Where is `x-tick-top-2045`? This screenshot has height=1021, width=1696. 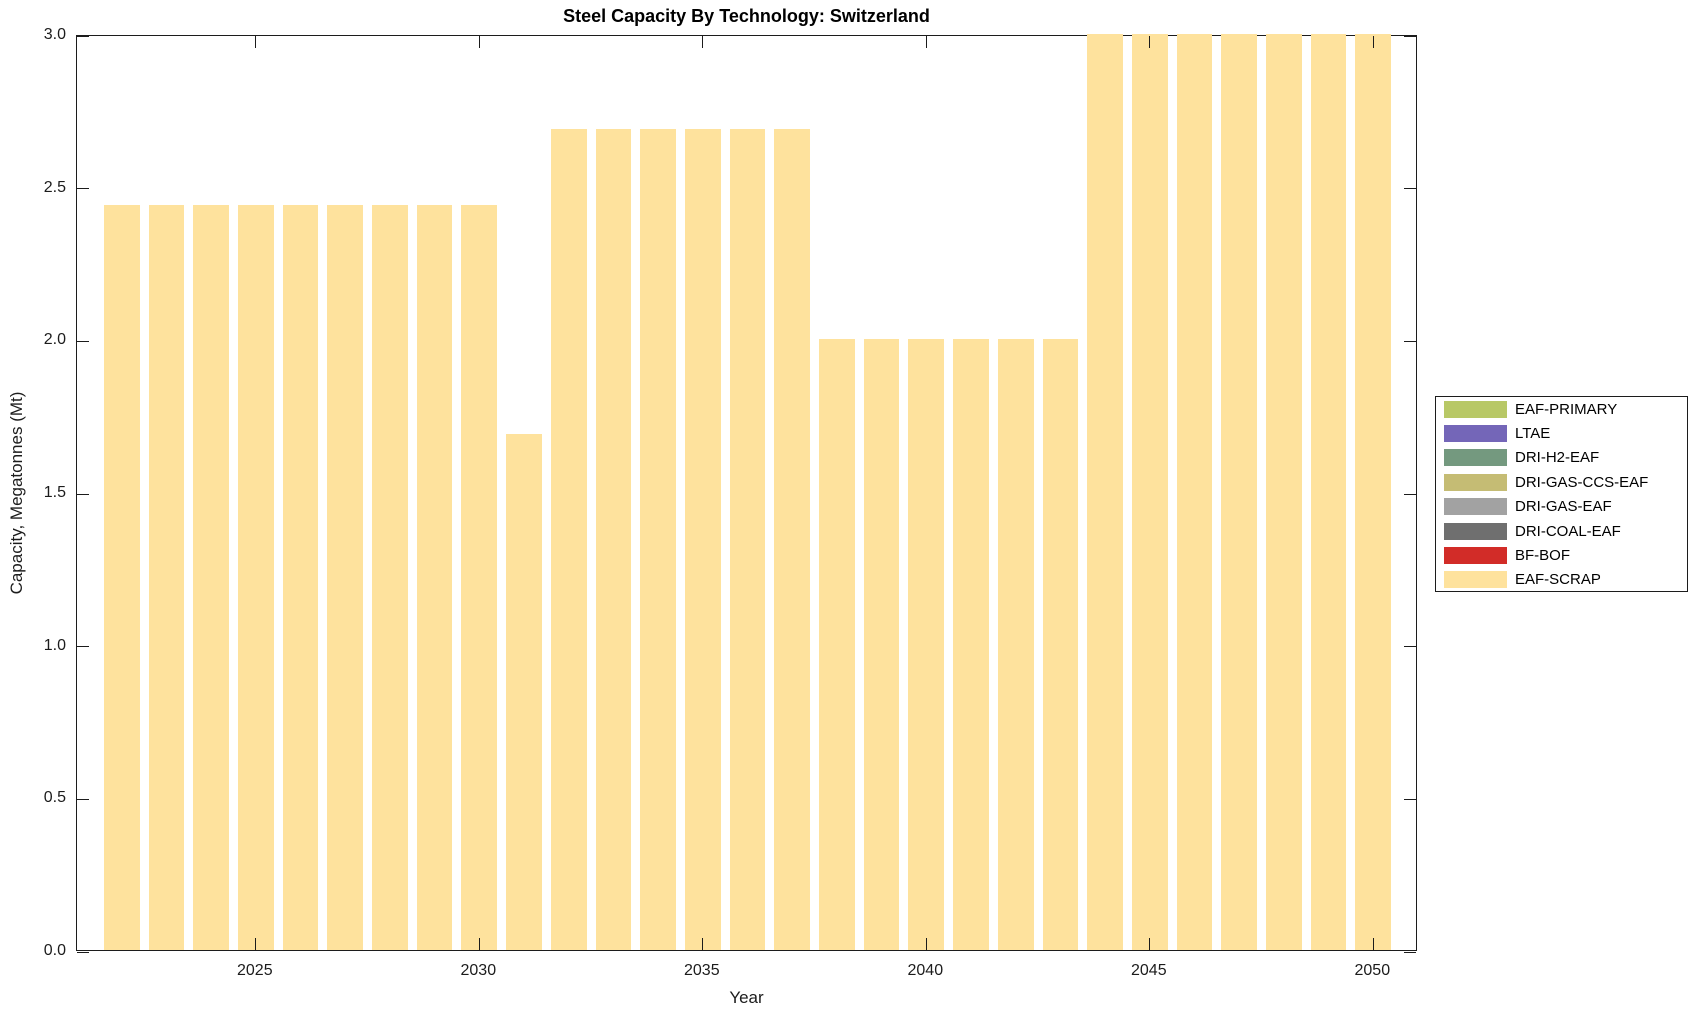
x-tick-top-2045 is located at coordinates (1150, 42).